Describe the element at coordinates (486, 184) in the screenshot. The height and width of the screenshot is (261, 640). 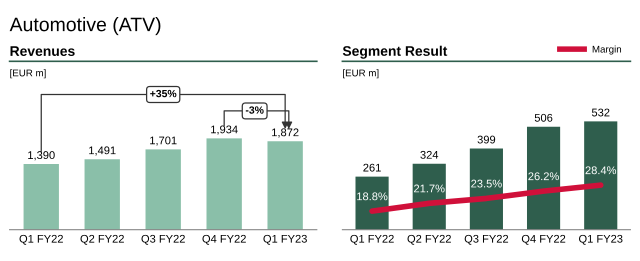
I see `data-label: 23.5%` at that location.